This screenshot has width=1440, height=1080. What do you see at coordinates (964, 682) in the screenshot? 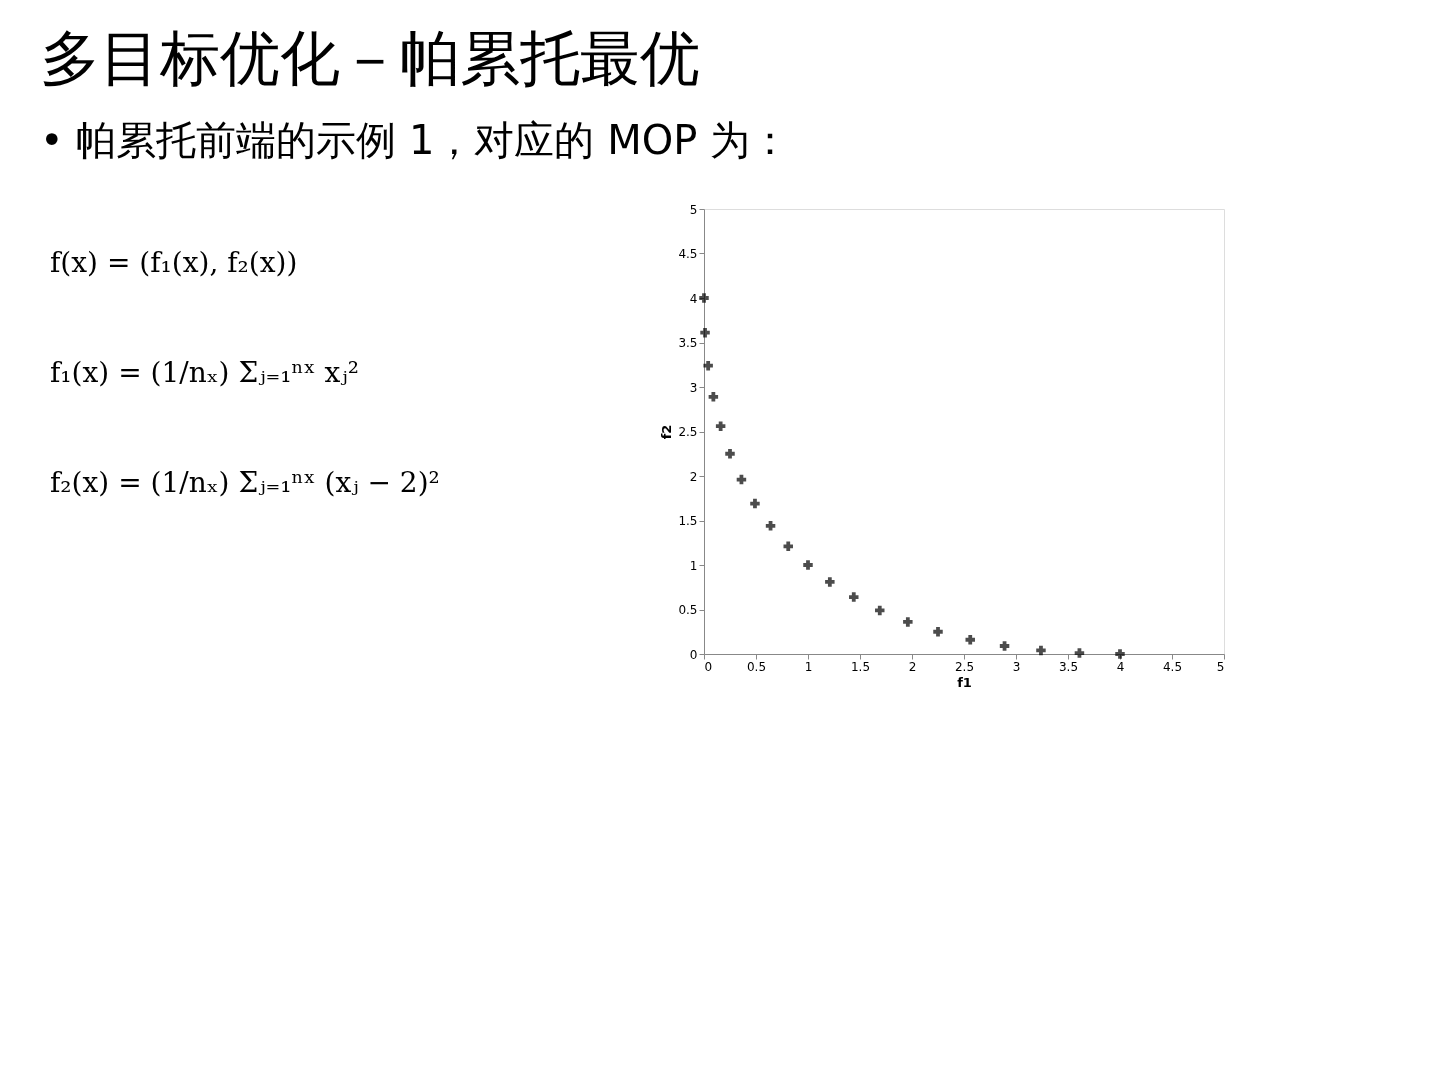
I see `x-axis-title: f1` at bounding box center [964, 682].